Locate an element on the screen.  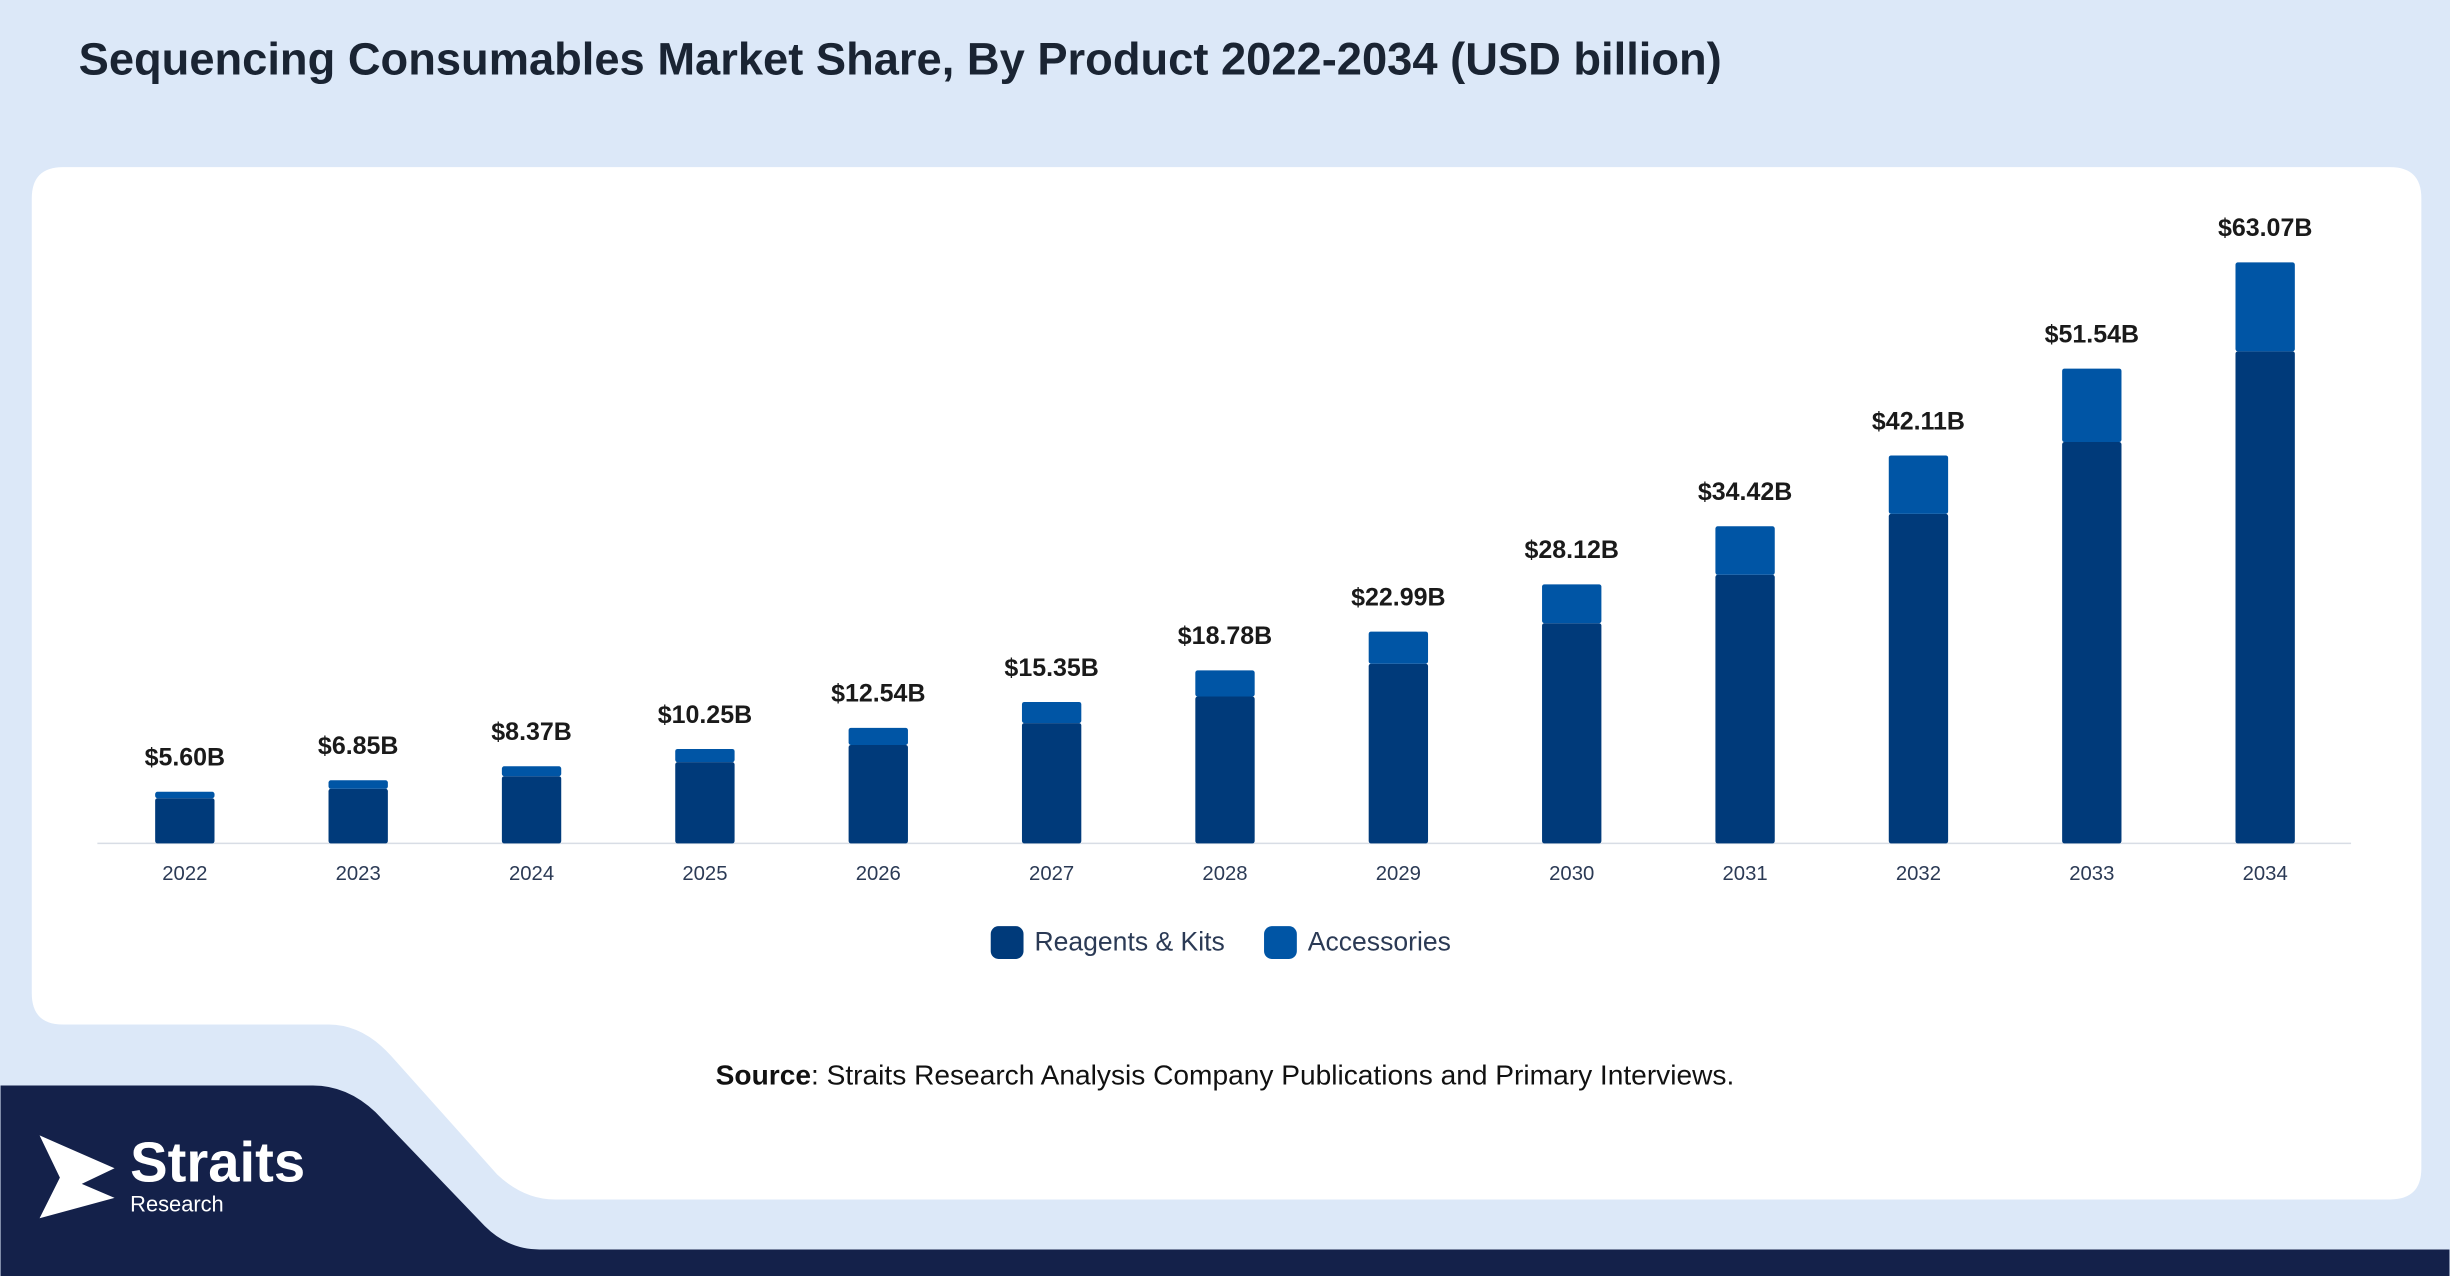
logo-name: Straits is located at coordinates (217, 1162).